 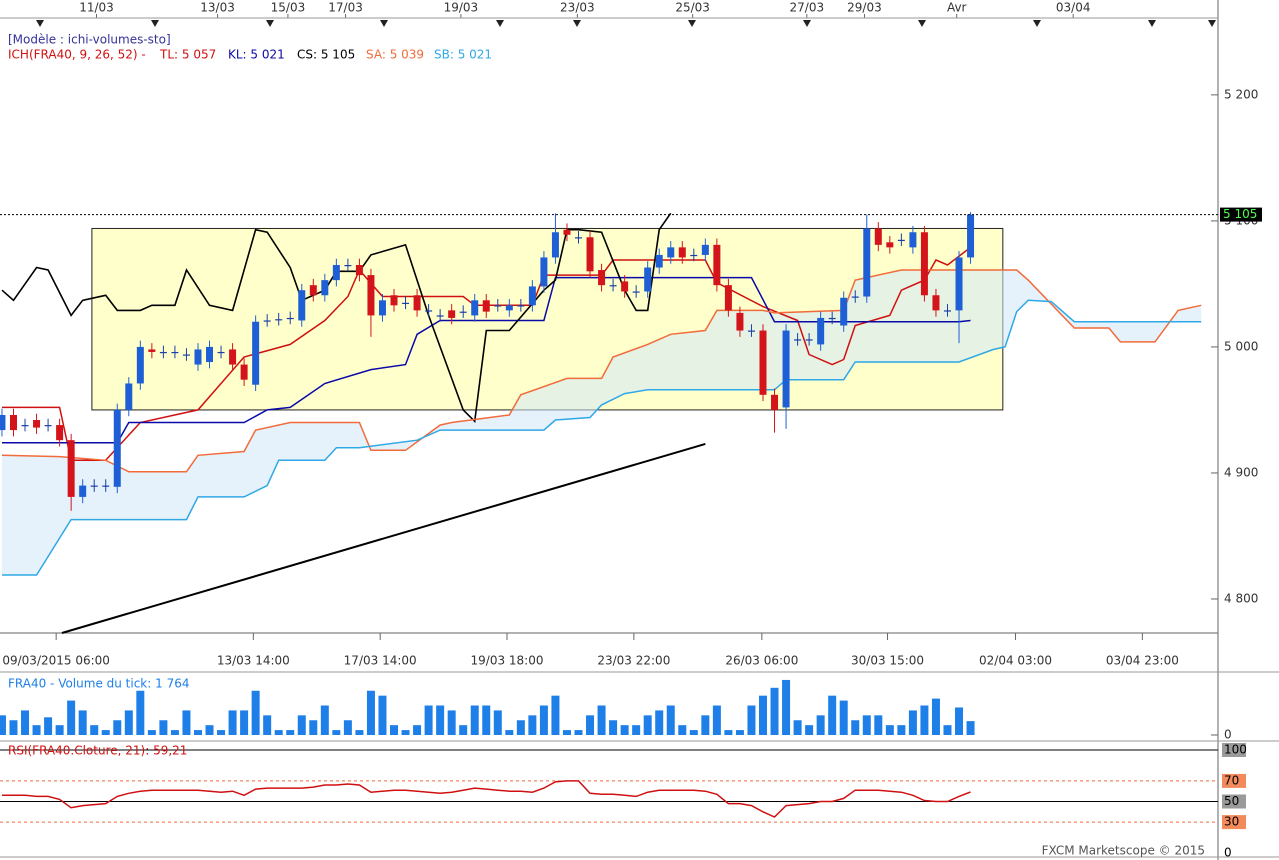 What do you see at coordinates (761, 661) in the screenshot?
I see `x-tick-label: 26/03 06:00` at bounding box center [761, 661].